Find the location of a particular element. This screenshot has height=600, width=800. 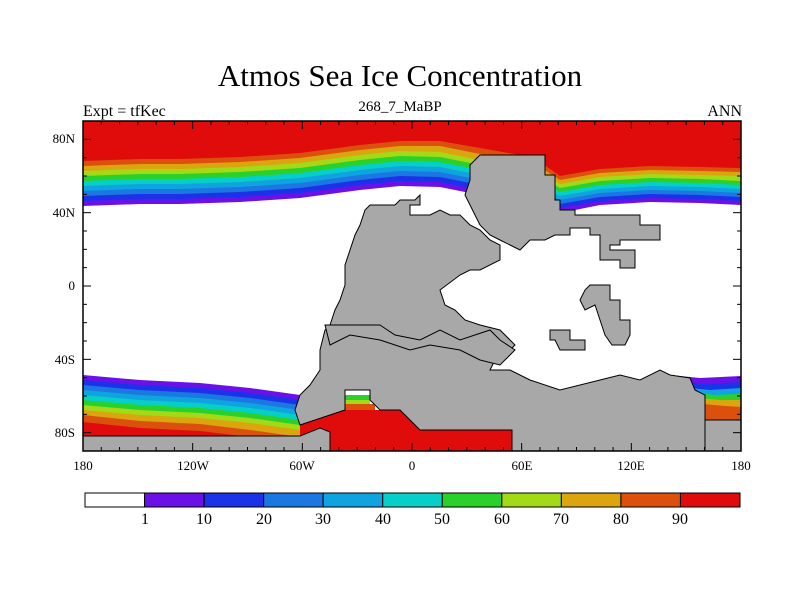

antarctic-land is located at coordinates (207, 439).